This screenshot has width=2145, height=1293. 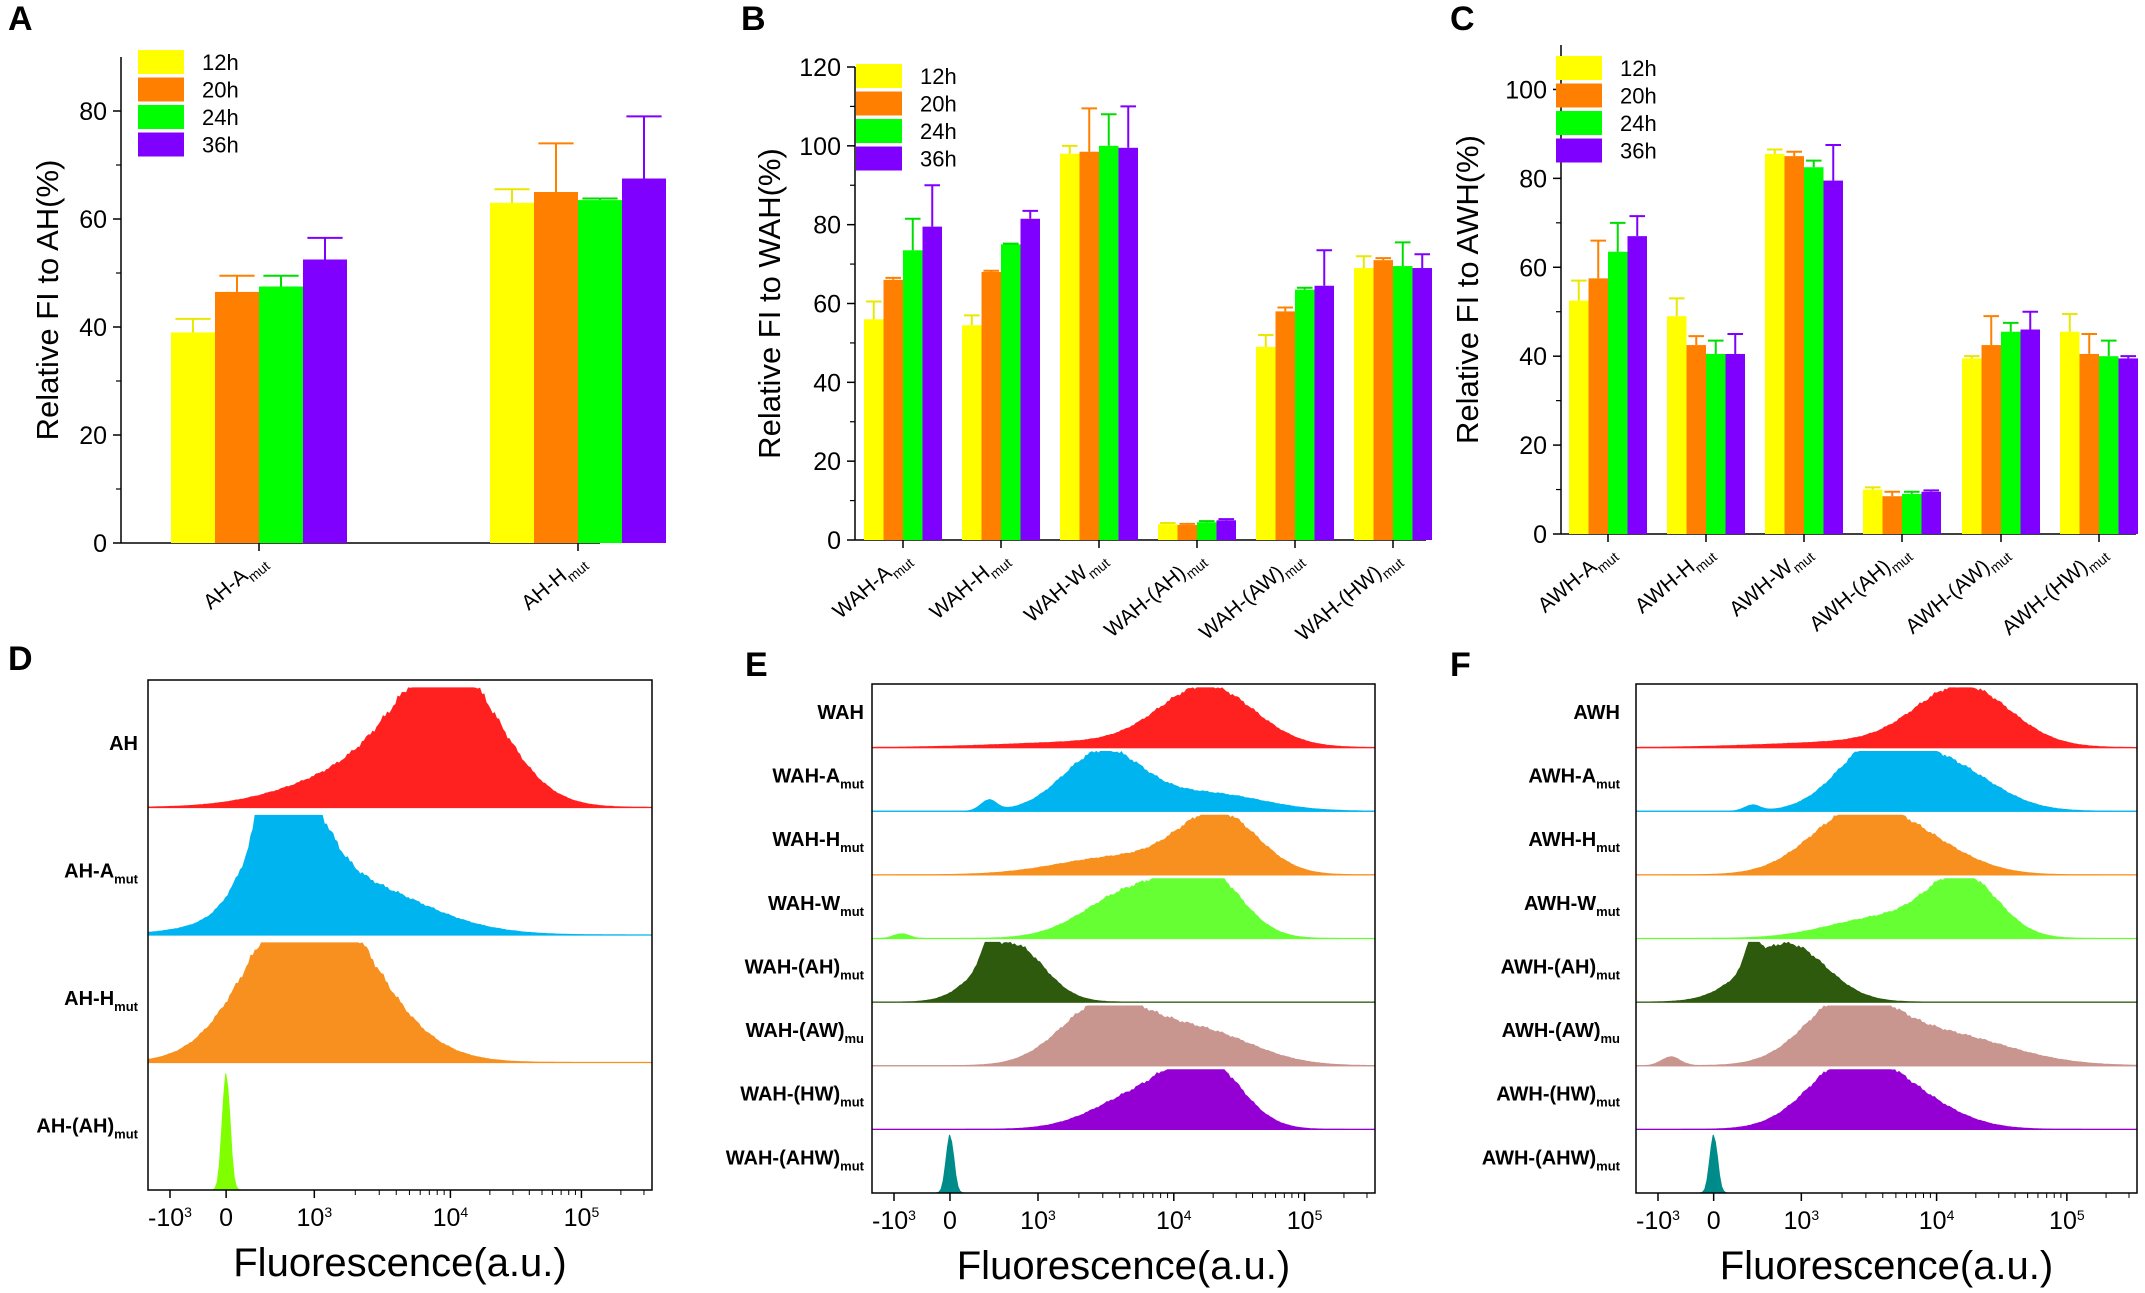 I want to click on category-label: AWH-Hmut, so click(x=1675, y=580).